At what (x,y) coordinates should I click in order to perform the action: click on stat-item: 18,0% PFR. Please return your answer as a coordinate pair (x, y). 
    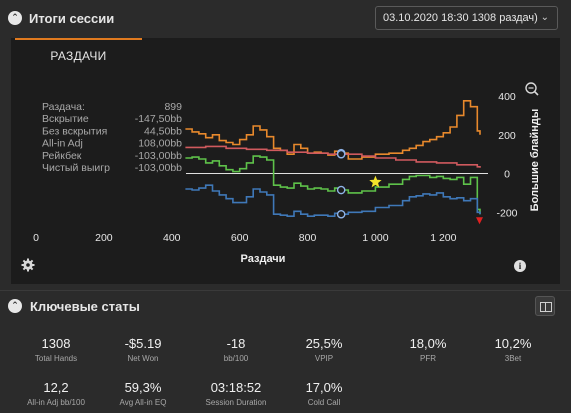
    Looking at the image, I should click on (428, 349).